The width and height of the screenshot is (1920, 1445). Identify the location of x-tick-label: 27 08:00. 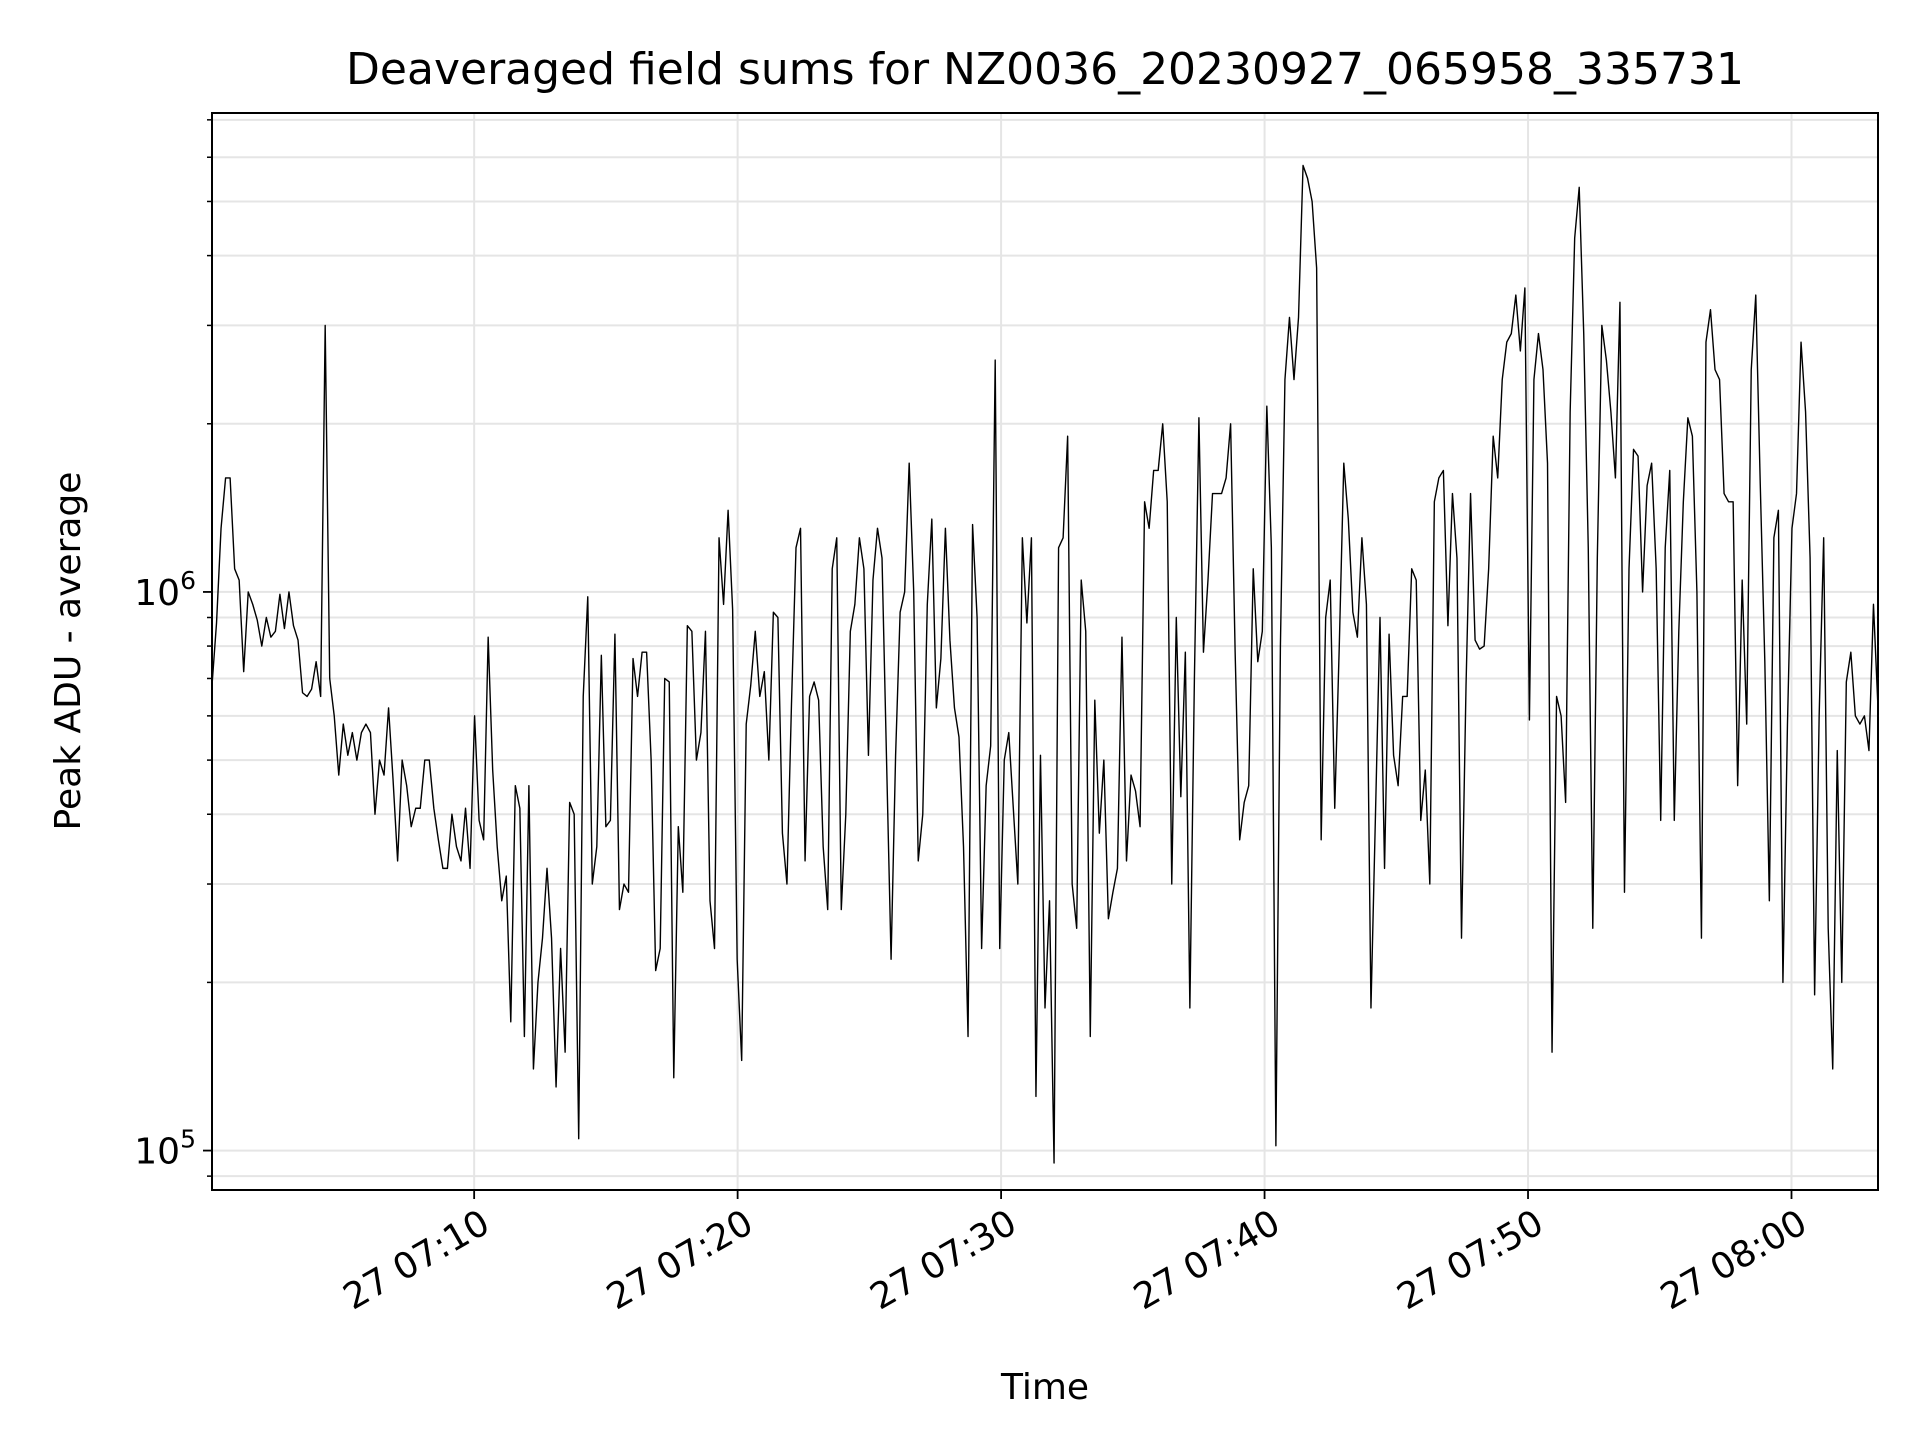
(1734, 1260).